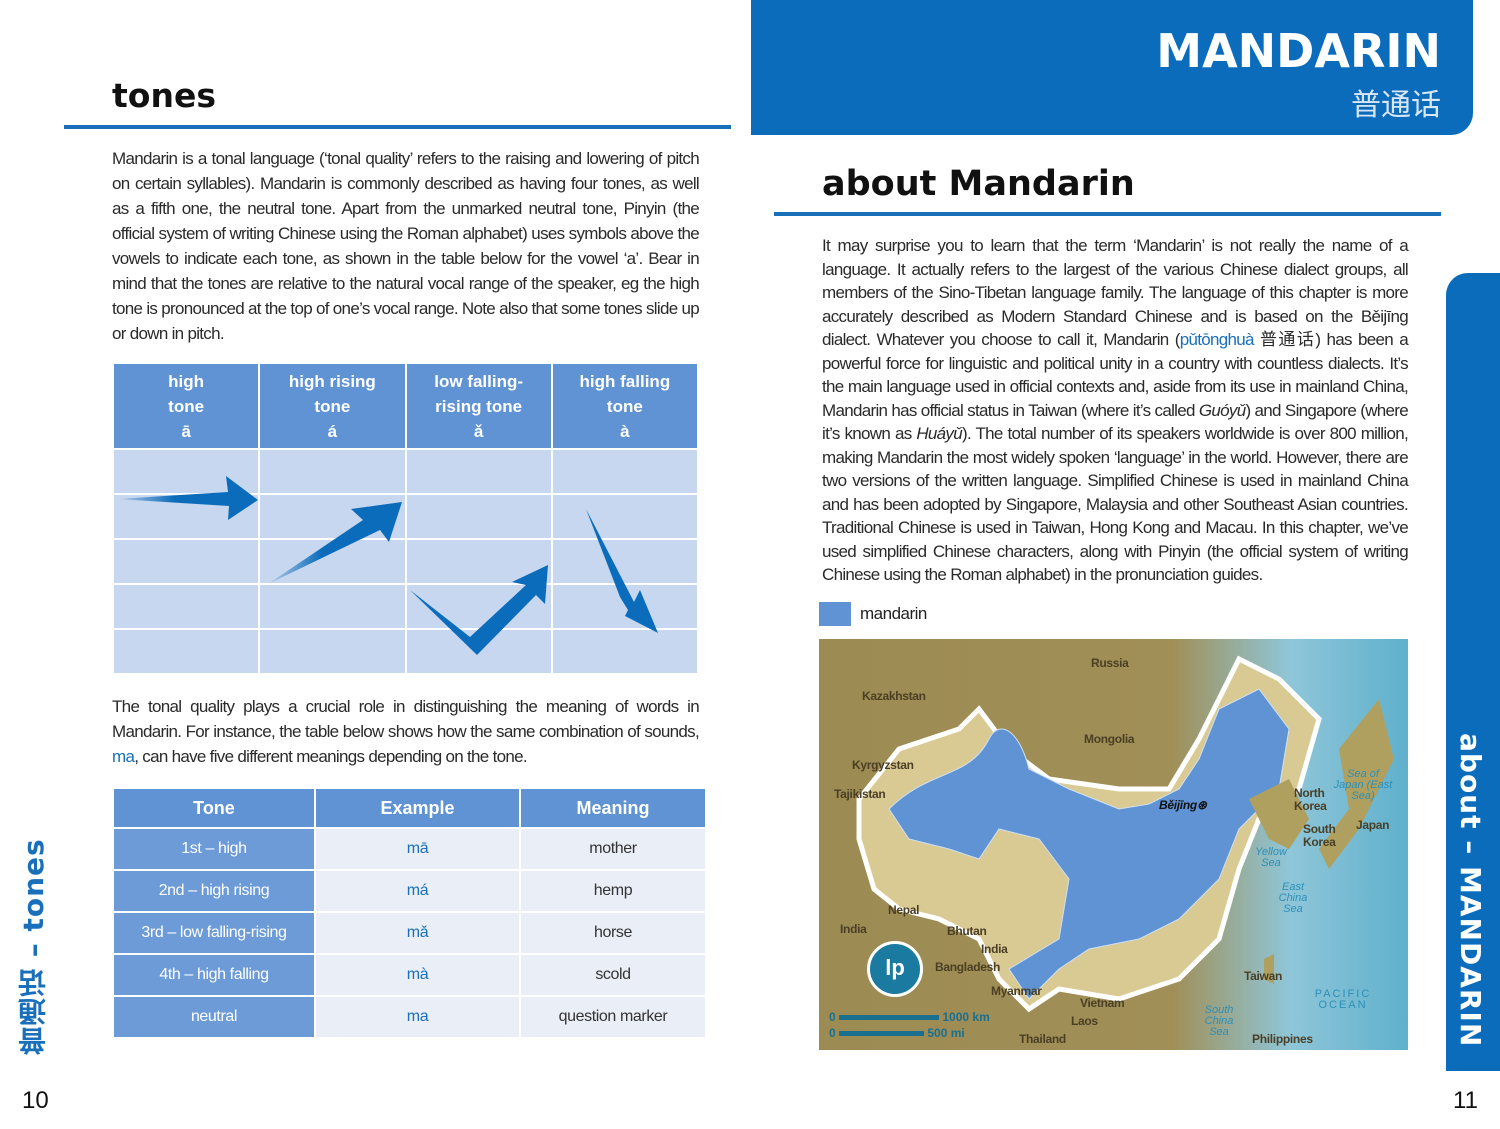 The height and width of the screenshot is (1129, 1500). What do you see at coordinates (1282, 1038) in the screenshot?
I see `map-label: Philippines` at bounding box center [1282, 1038].